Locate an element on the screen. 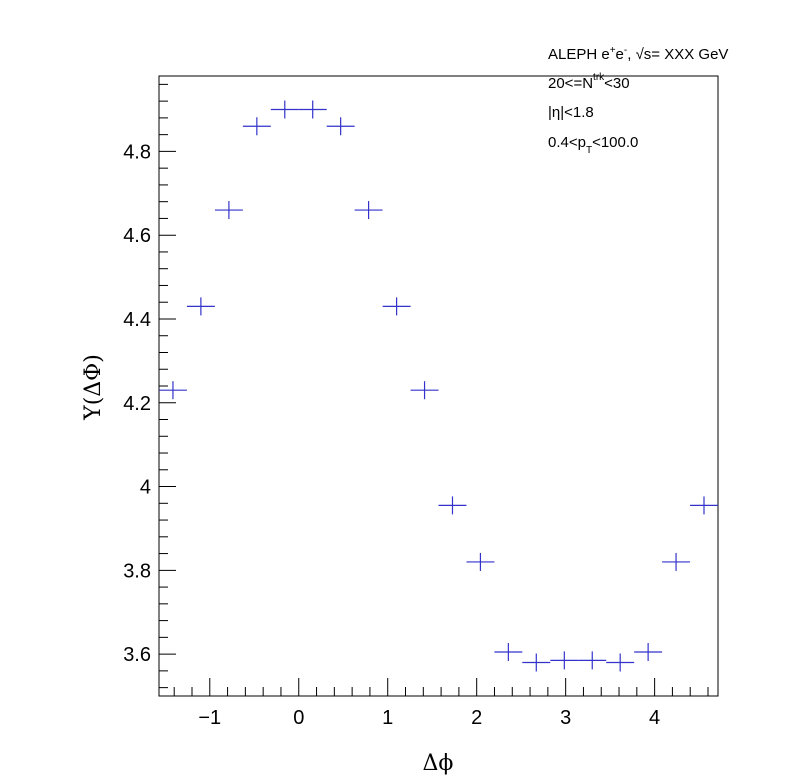  annotation-line-4: 0.4<pT<100.0 is located at coordinates (593, 145).